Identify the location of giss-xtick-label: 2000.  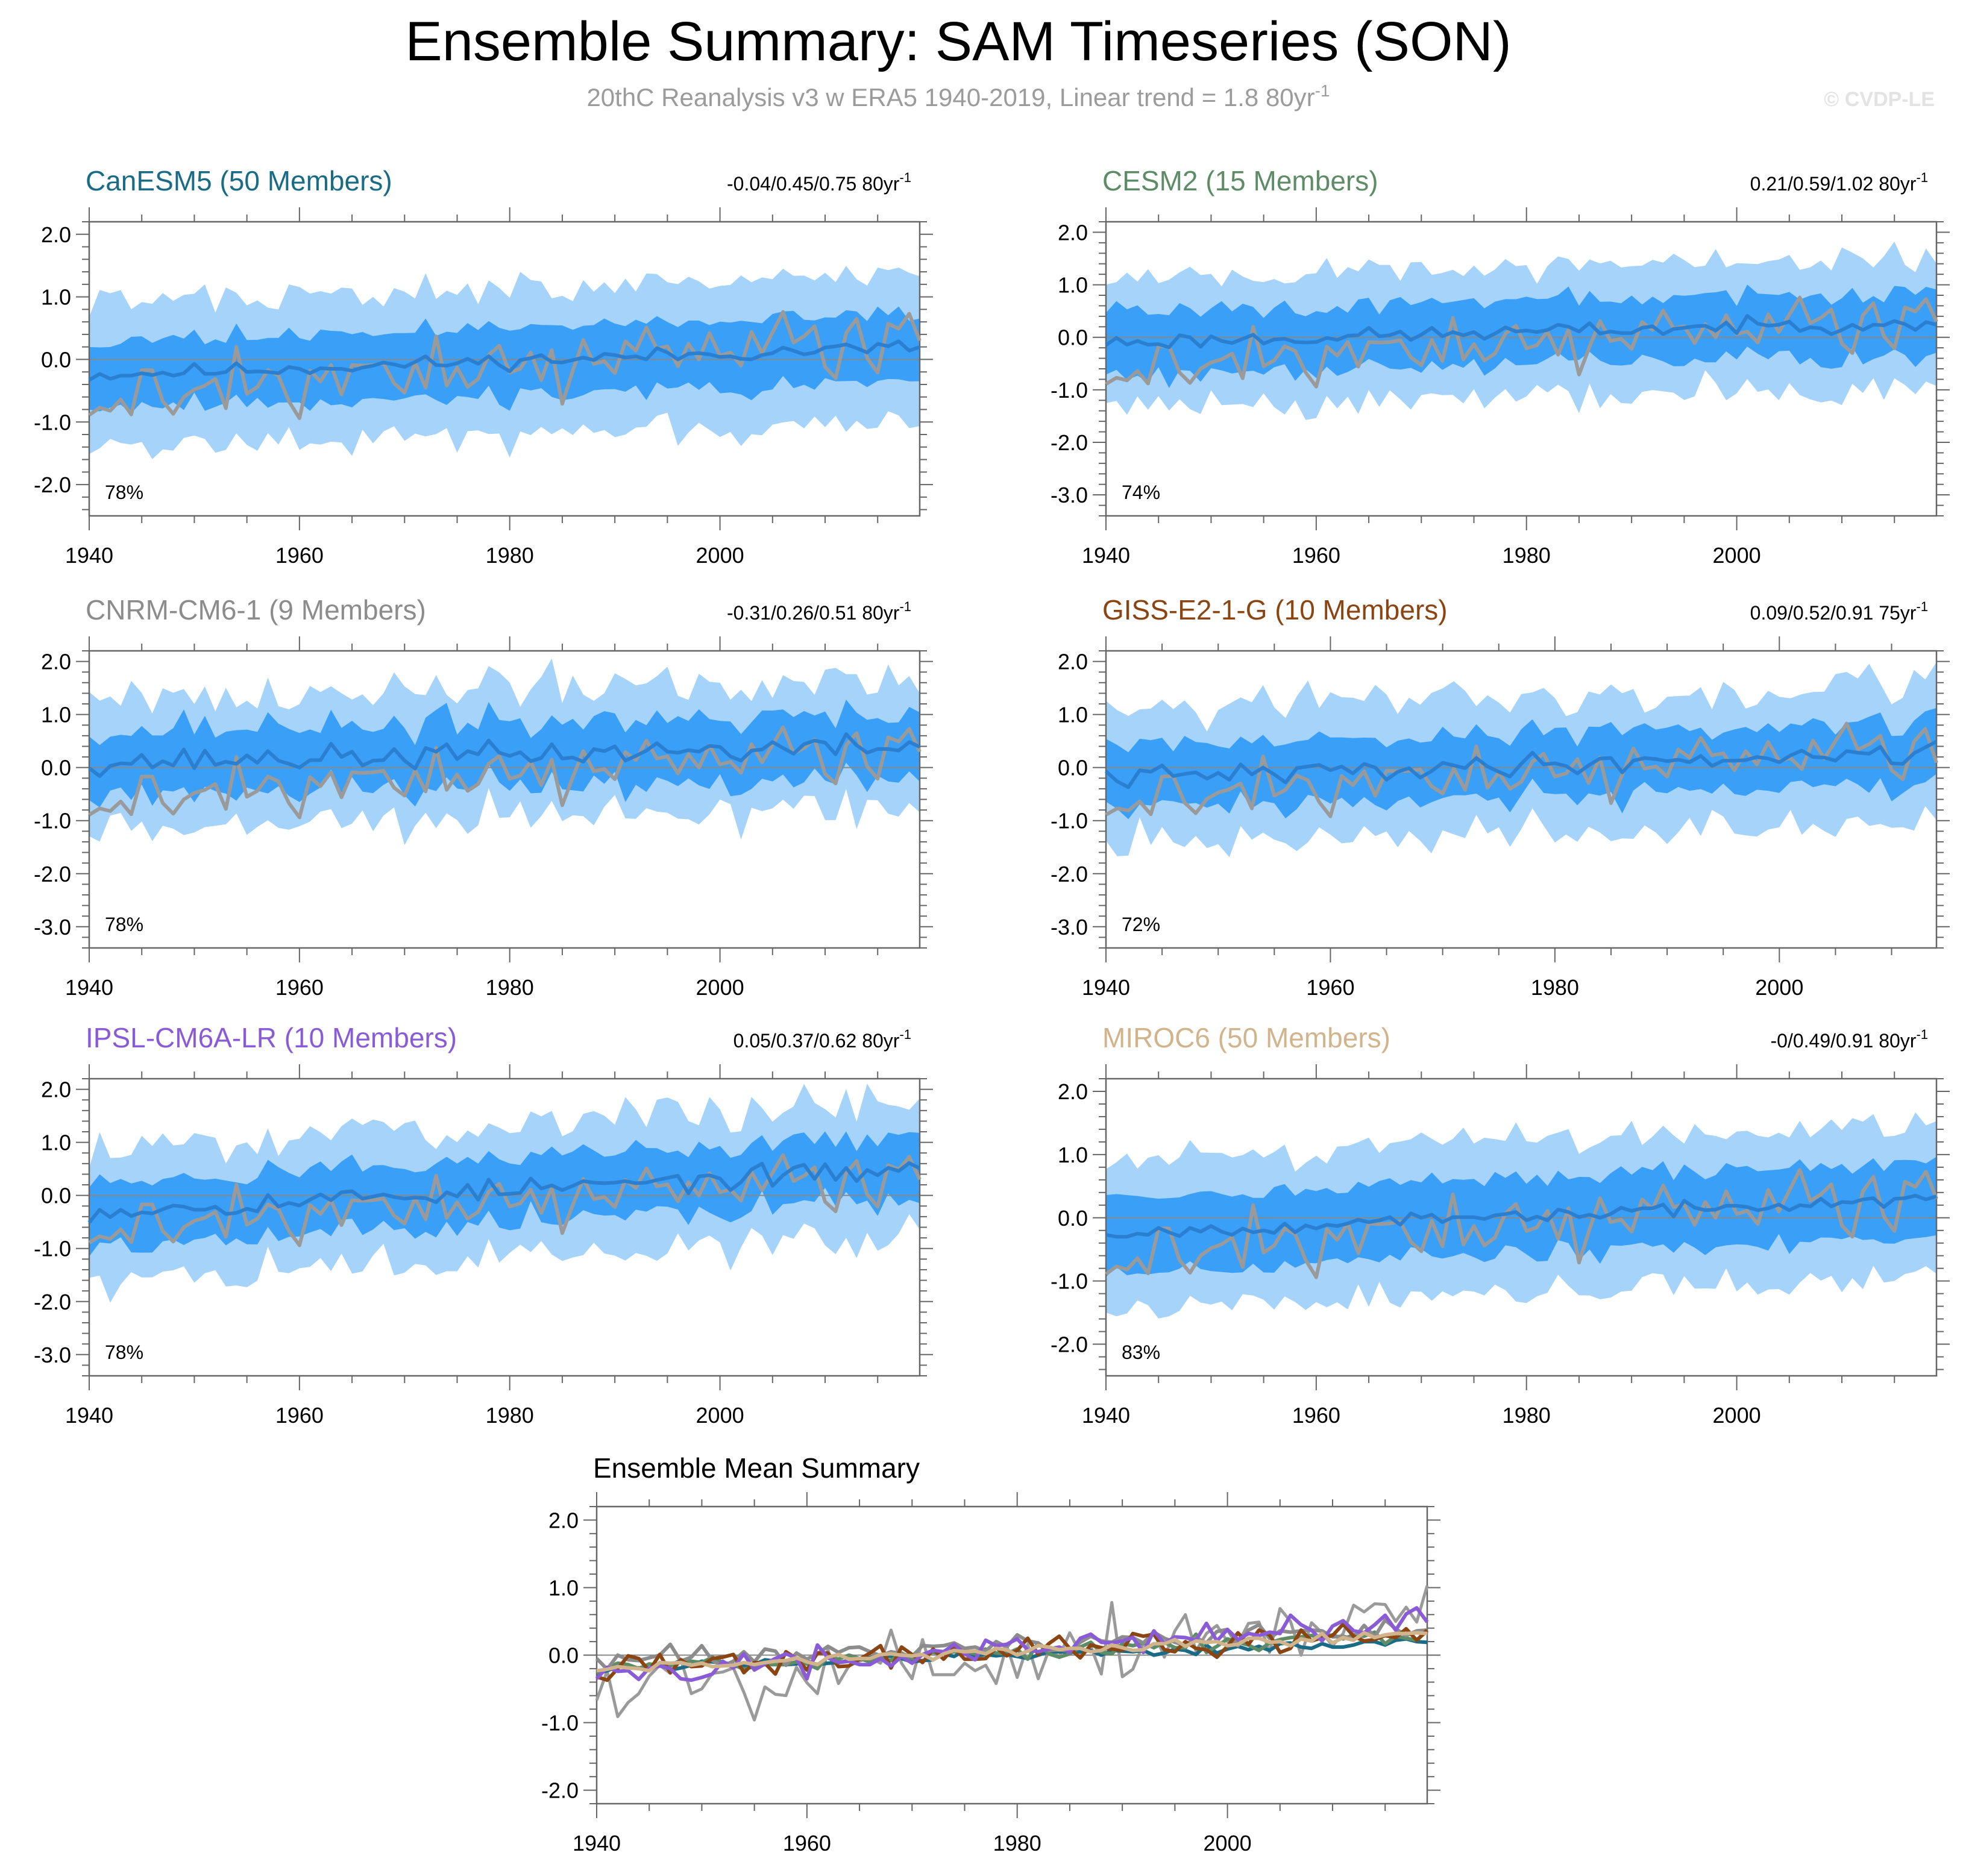
(1779, 987).